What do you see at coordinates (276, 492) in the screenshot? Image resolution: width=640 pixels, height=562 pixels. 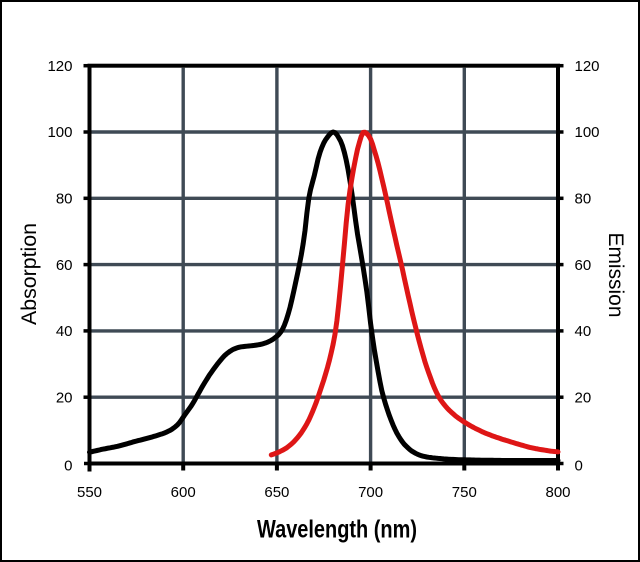 I see `svg-text: 650` at bounding box center [276, 492].